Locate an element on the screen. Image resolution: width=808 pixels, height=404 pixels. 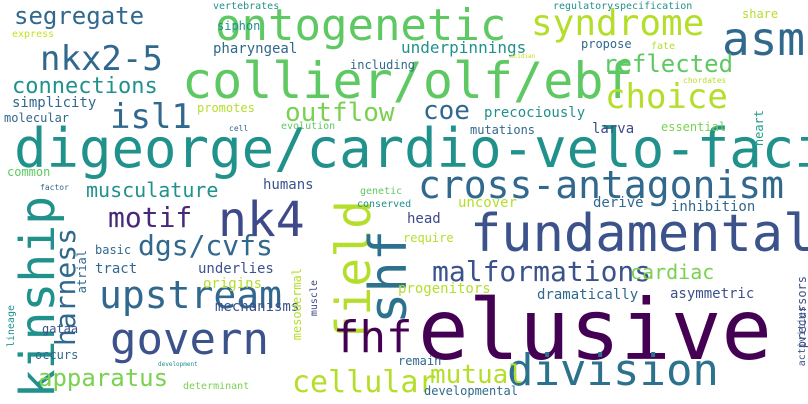
cloud-word: specification is located at coordinates (653, 6).